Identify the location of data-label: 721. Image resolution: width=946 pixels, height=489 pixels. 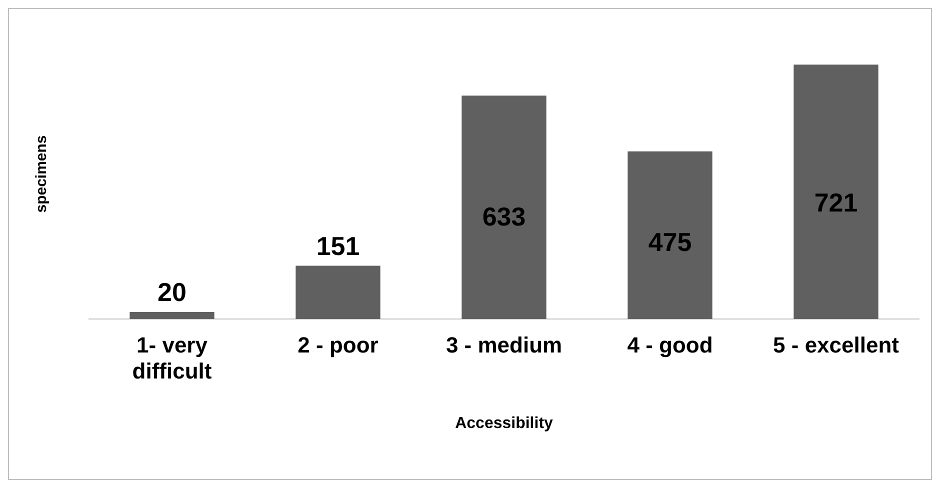
(836, 203).